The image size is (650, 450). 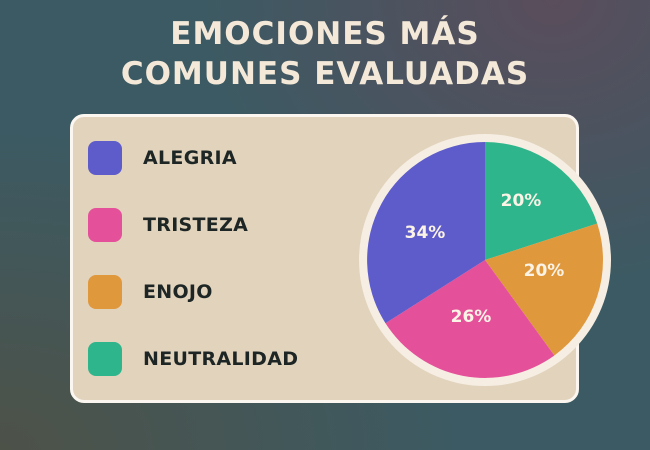 I want to click on legend-item-enojo: ENOJO, so click(x=193, y=292).